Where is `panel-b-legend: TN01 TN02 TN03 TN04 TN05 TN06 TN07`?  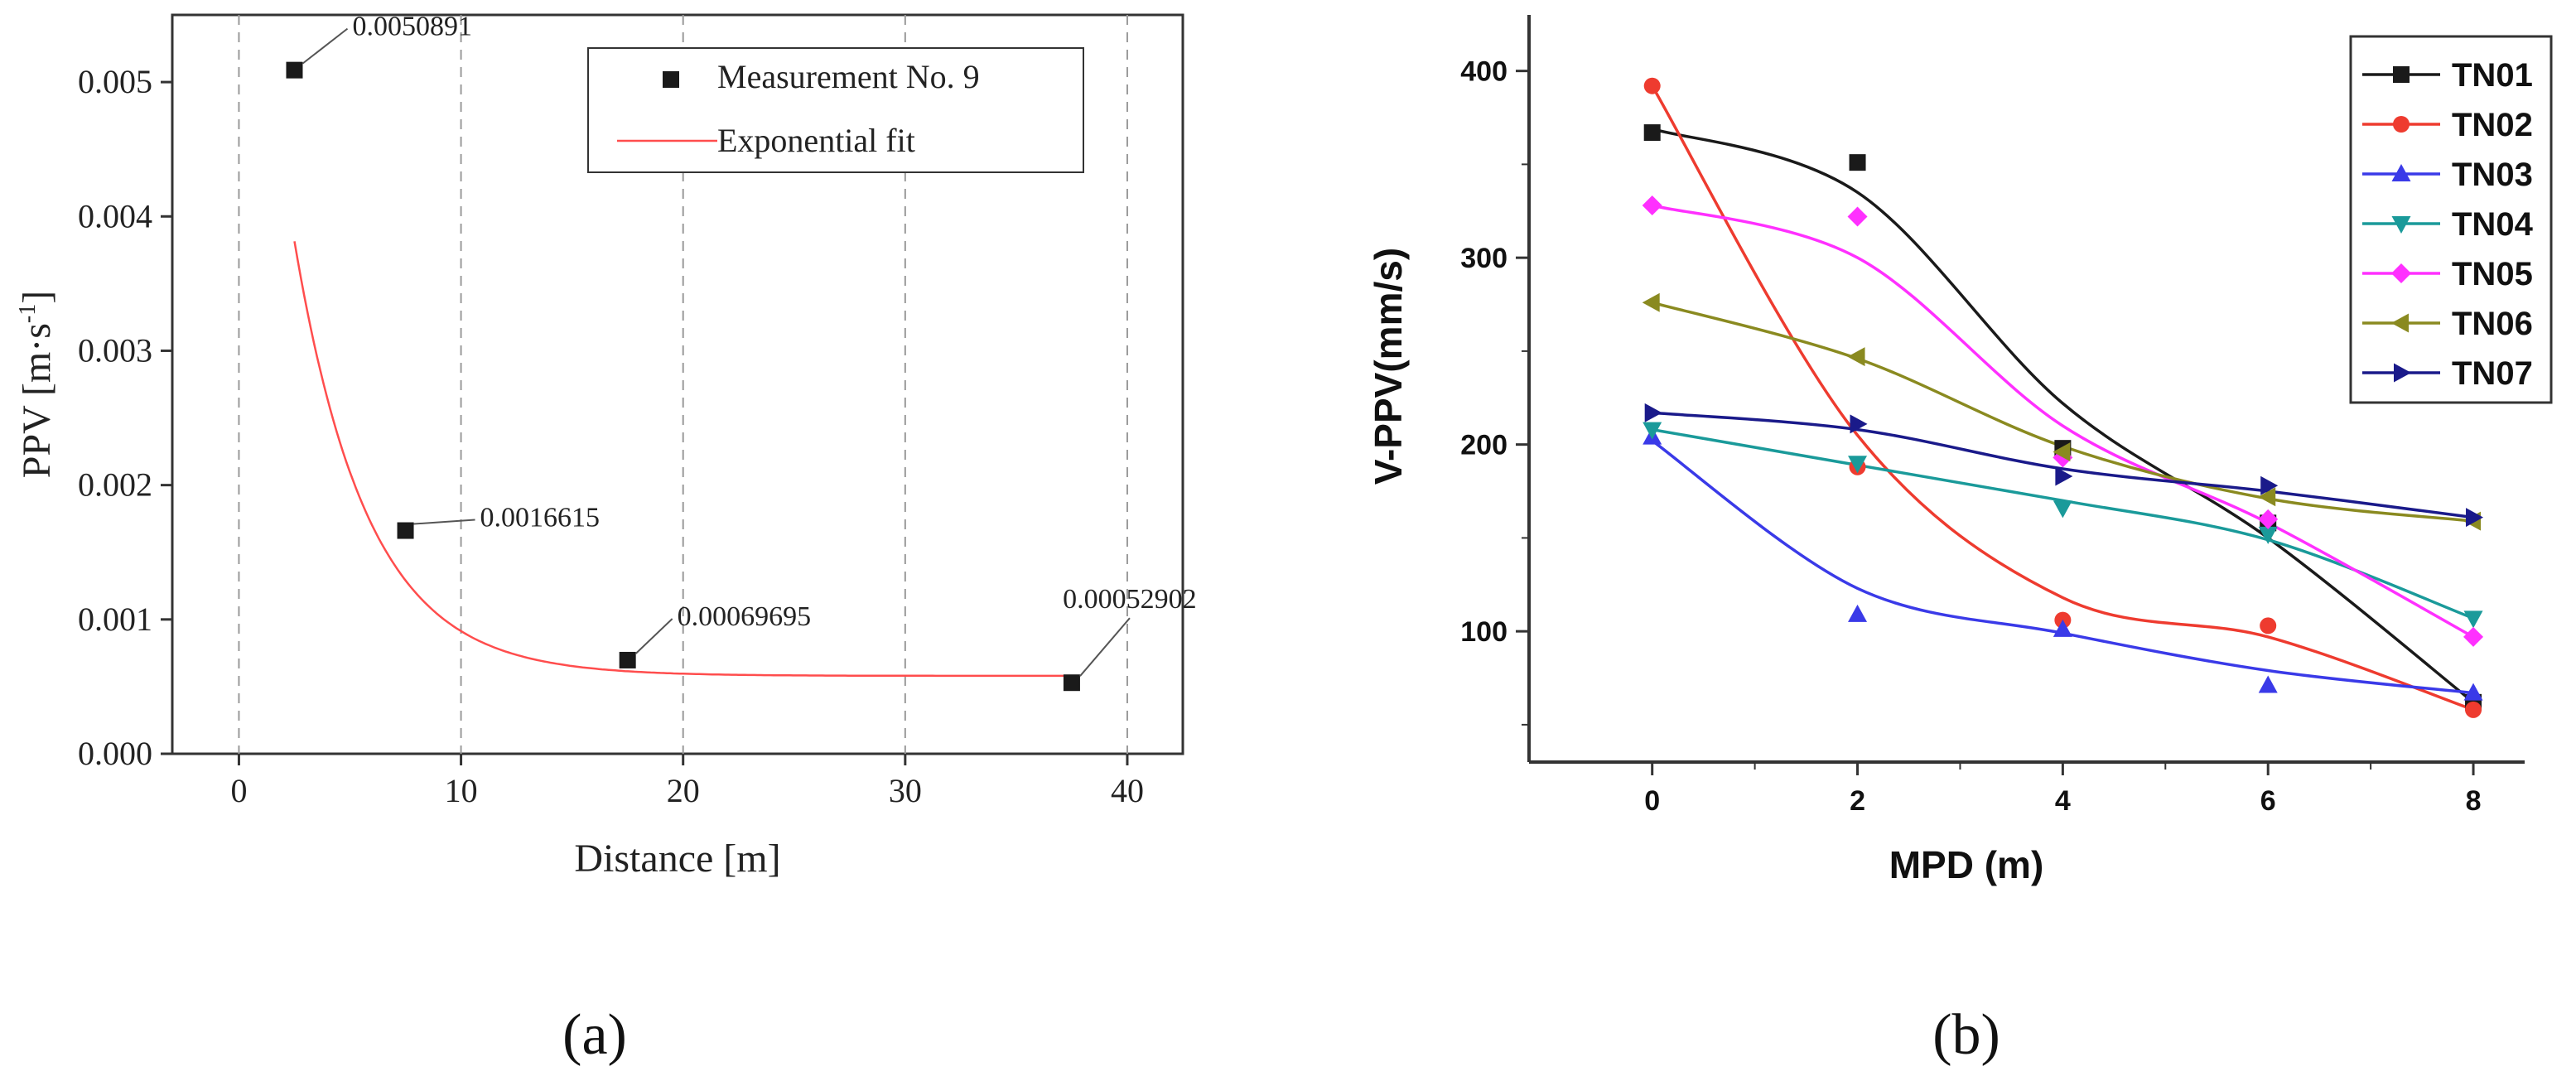
panel-b-legend: TN01 TN02 TN03 TN04 TN05 TN06 TN07 is located at coordinates (2451, 219).